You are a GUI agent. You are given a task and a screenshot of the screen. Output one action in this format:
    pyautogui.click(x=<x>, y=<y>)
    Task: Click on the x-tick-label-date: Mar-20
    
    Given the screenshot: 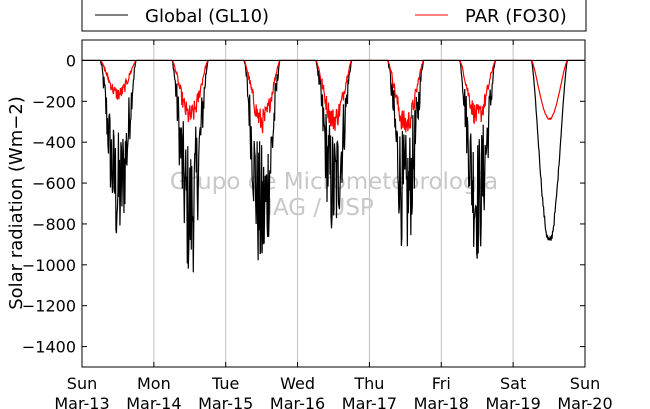 What is the action you would take?
    pyautogui.click(x=584, y=401)
    